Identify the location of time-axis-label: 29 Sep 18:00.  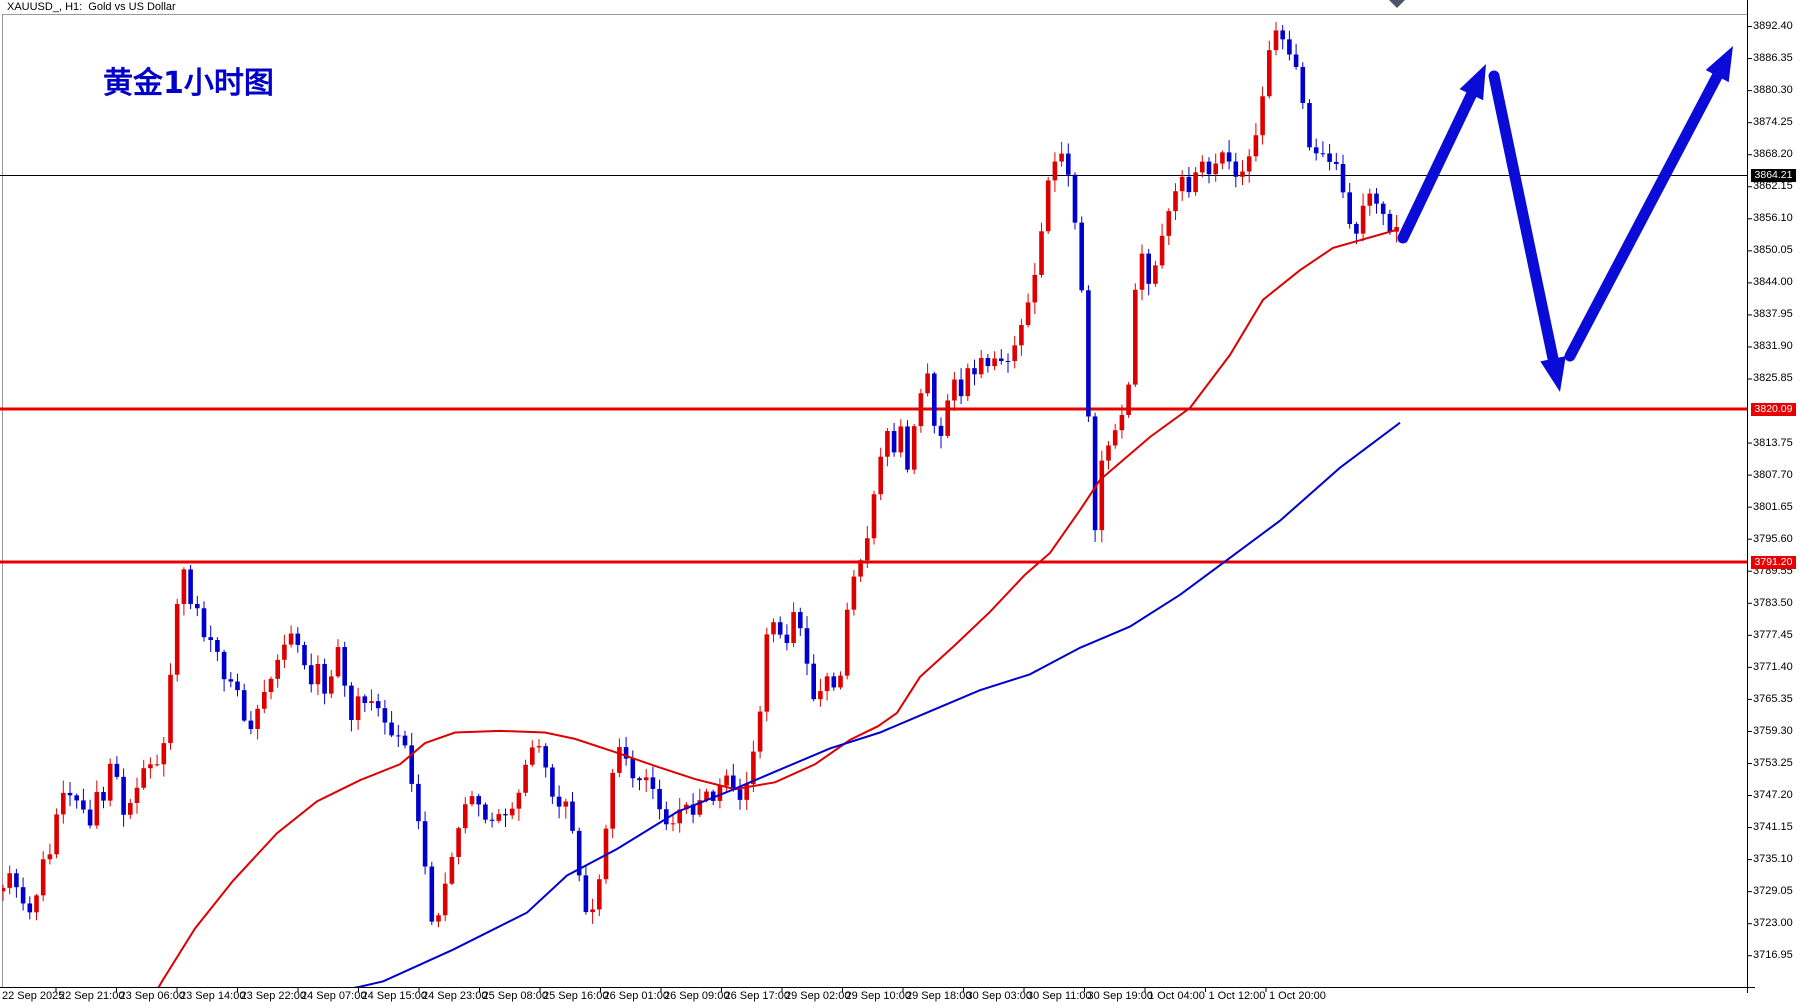
(939, 996).